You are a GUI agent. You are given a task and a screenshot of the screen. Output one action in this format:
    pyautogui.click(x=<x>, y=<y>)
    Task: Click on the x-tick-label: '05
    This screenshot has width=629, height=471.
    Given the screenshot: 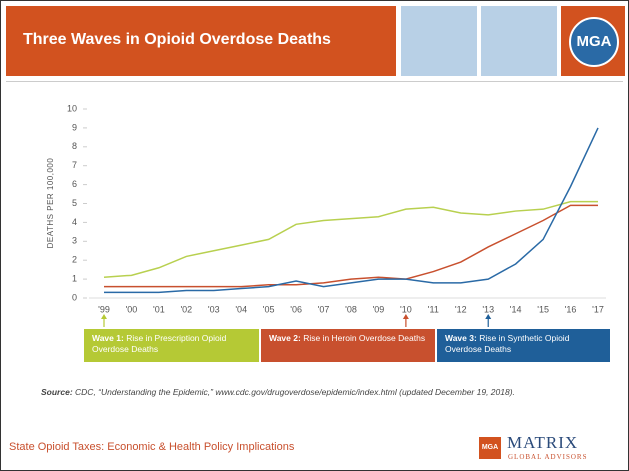 What is the action you would take?
    pyautogui.click(x=269, y=309)
    